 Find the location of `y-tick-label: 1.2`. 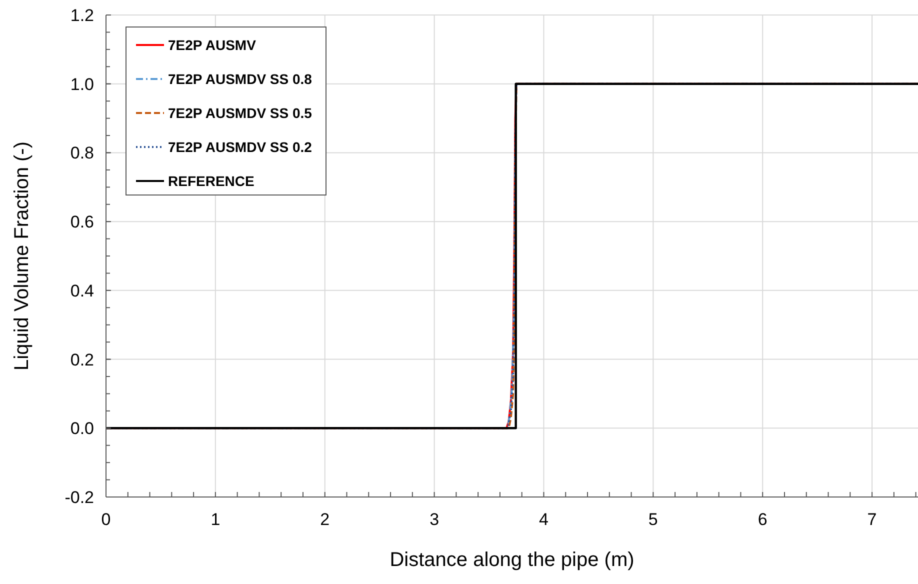

y-tick-label: 1.2 is located at coordinates (82, 15).